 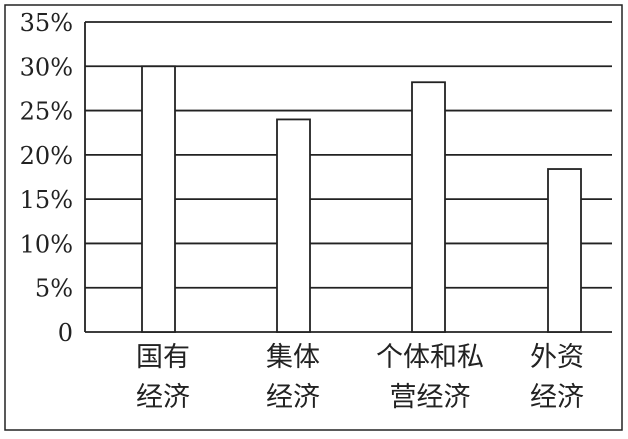 What do you see at coordinates (54, 289) in the screenshot?
I see `y-tick-label: 5%` at bounding box center [54, 289].